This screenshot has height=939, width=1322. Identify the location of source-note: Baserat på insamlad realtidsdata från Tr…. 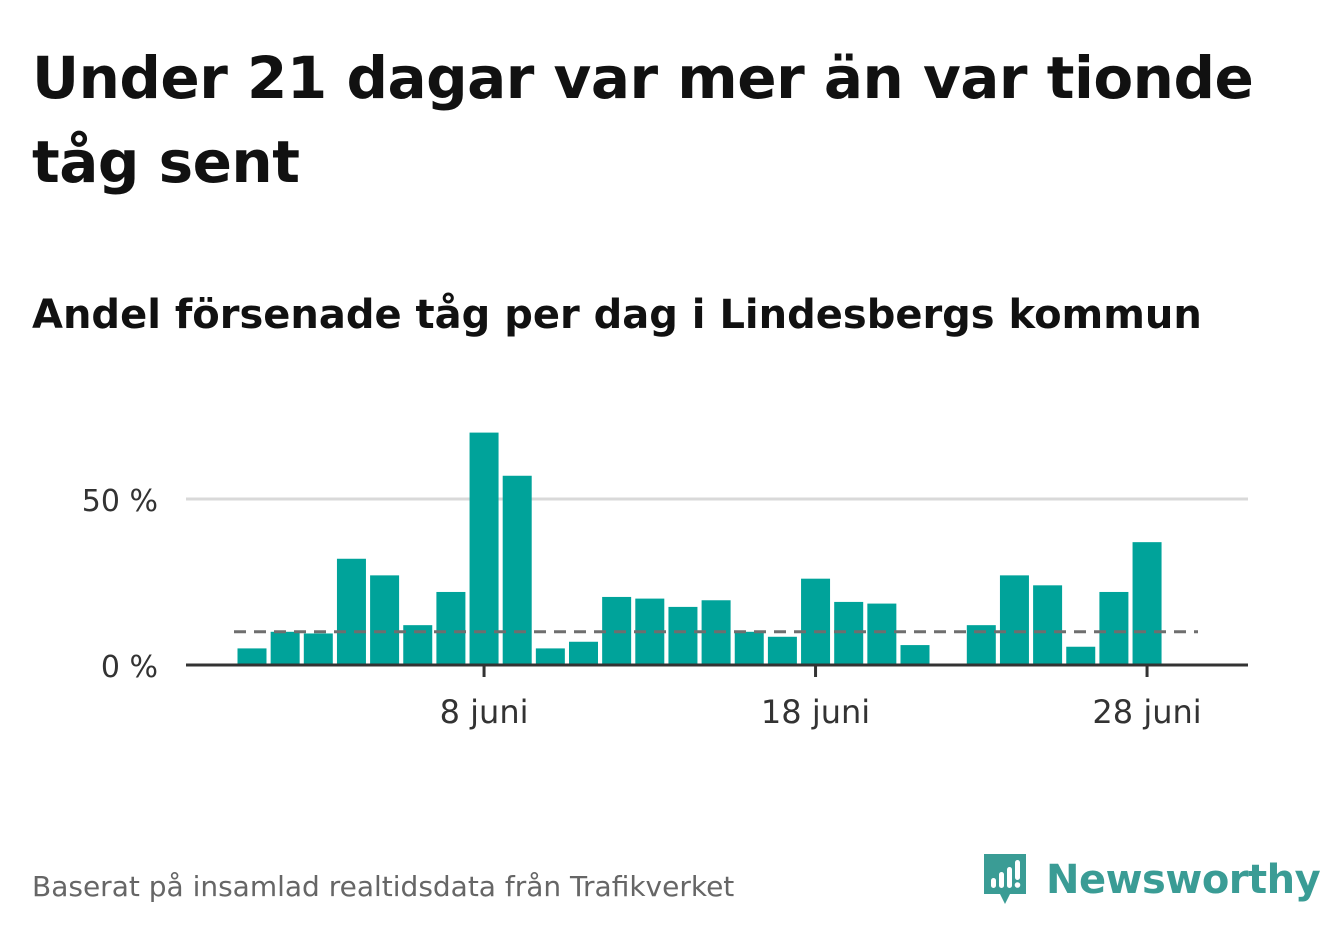
(383, 886).